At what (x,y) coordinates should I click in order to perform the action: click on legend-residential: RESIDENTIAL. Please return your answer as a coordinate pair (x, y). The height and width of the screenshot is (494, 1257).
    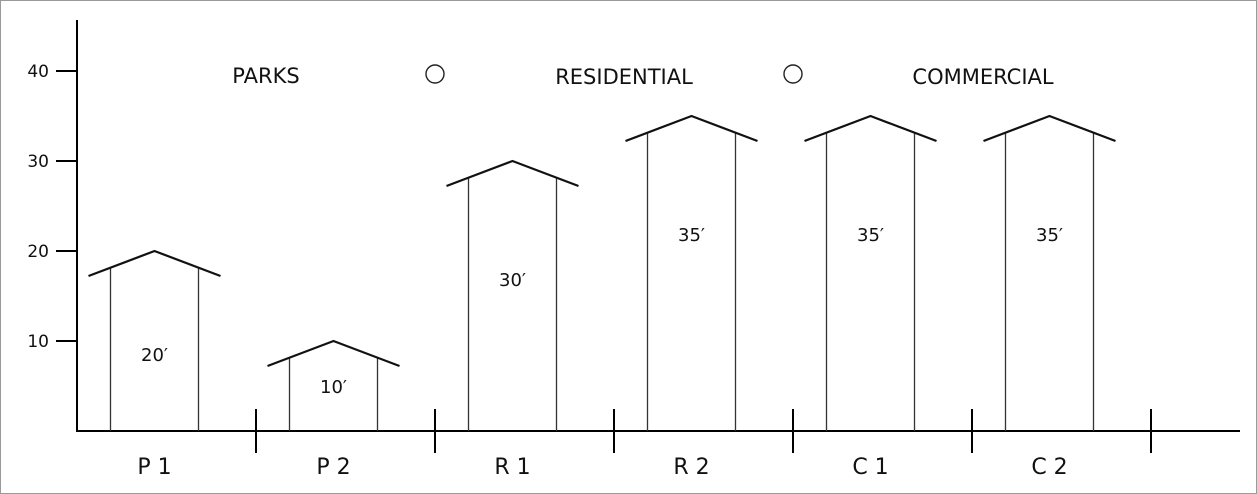
    Looking at the image, I should click on (624, 77).